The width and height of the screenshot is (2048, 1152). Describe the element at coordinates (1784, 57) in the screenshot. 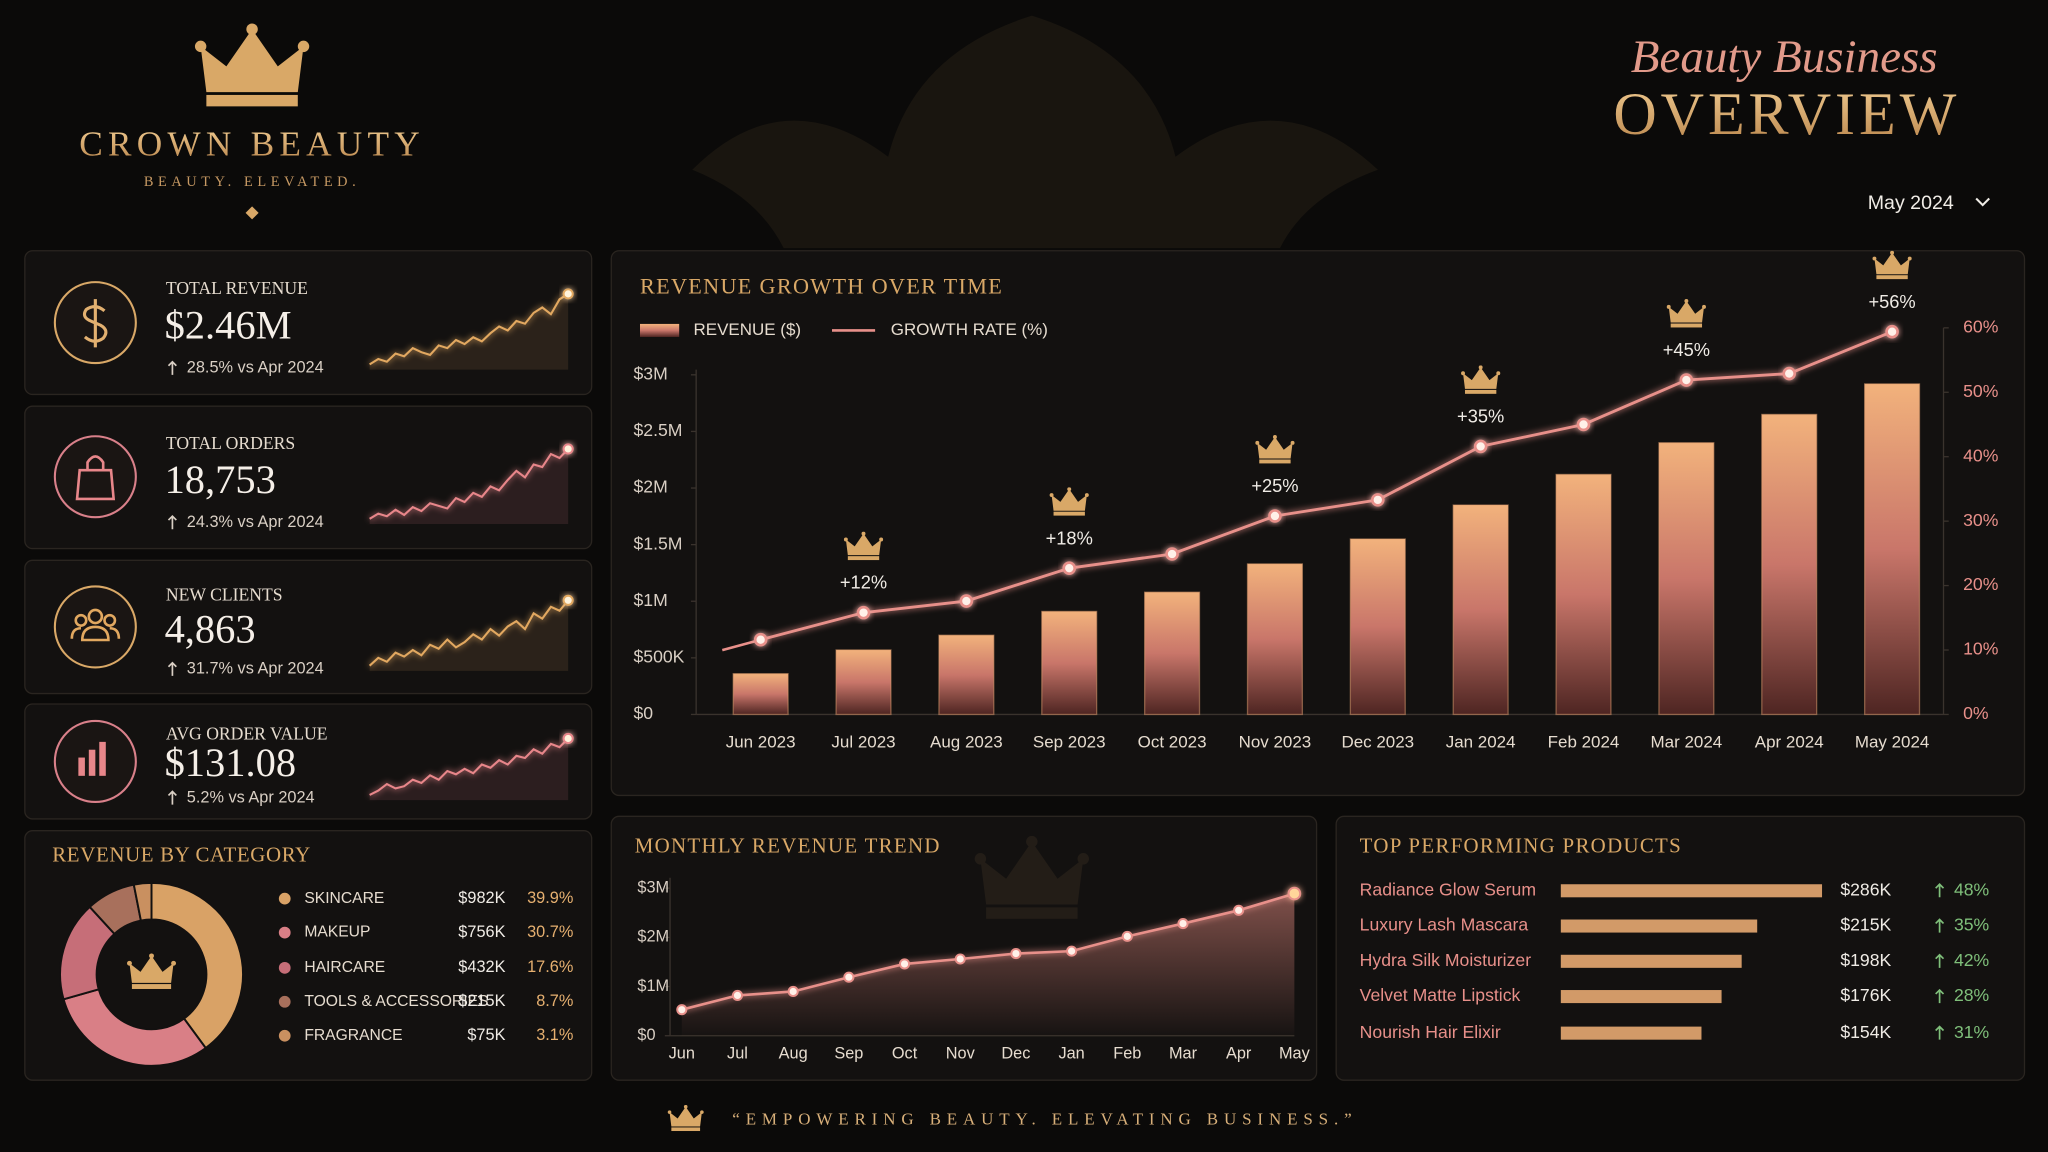

I see `title-script: Beauty Business` at that location.